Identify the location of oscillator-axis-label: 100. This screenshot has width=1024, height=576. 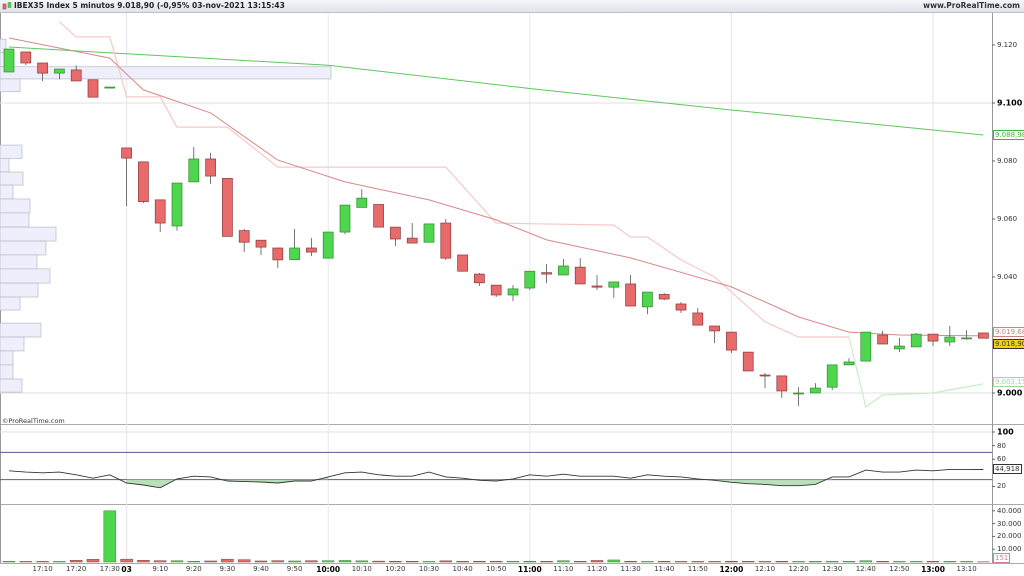
(1005, 432).